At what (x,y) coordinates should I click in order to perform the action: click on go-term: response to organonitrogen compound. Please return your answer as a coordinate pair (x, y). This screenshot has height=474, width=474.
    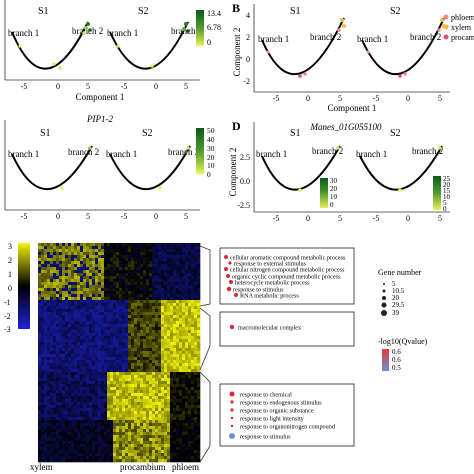
    Looking at the image, I should click on (288, 427).